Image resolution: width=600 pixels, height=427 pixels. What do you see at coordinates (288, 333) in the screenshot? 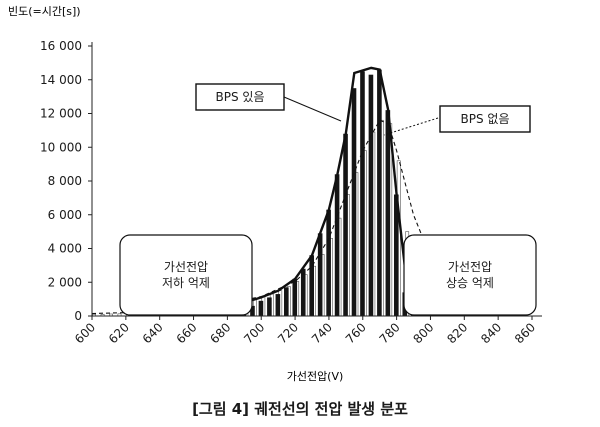
I see `x-tick-label: 720` at bounding box center [288, 333].